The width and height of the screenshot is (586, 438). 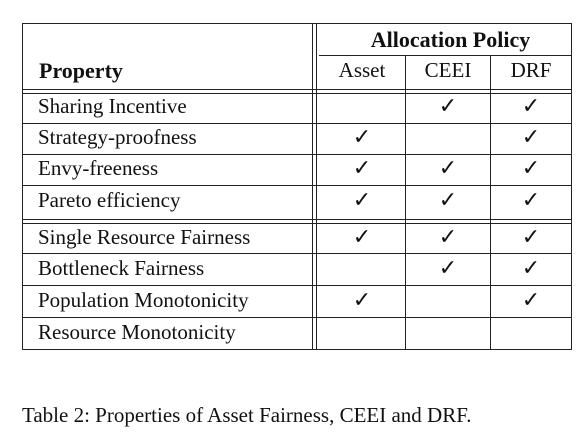 I want to click on row-label-population-monotonicity: Population Monotonicity, so click(x=143, y=300).